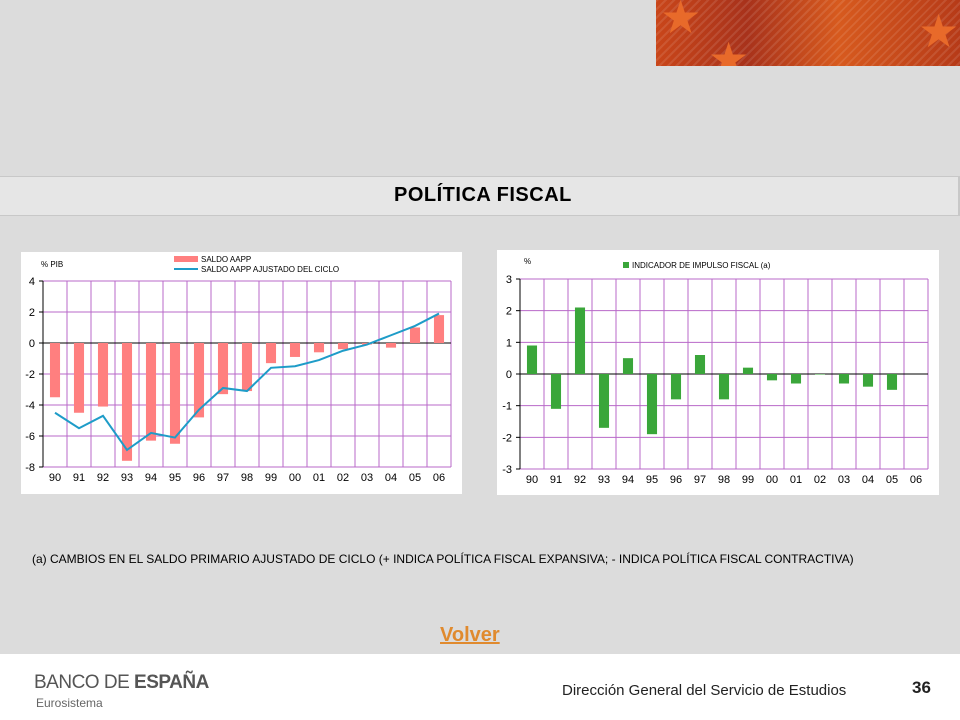 The width and height of the screenshot is (960, 720). I want to click on y-axis-label: %, so click(527, 261).